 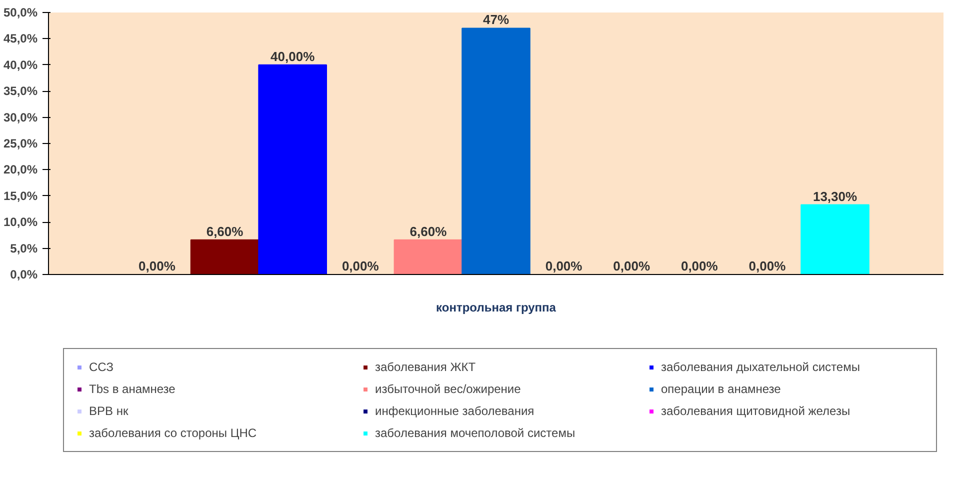 What do you see at coordinates (496, 307) in the screenshot?
I see `x-tick-label: контрольная группа` at bounding box center [496, 307].